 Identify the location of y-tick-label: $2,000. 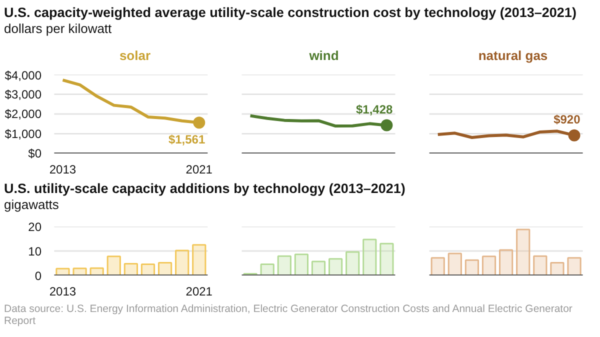
(23, 114).